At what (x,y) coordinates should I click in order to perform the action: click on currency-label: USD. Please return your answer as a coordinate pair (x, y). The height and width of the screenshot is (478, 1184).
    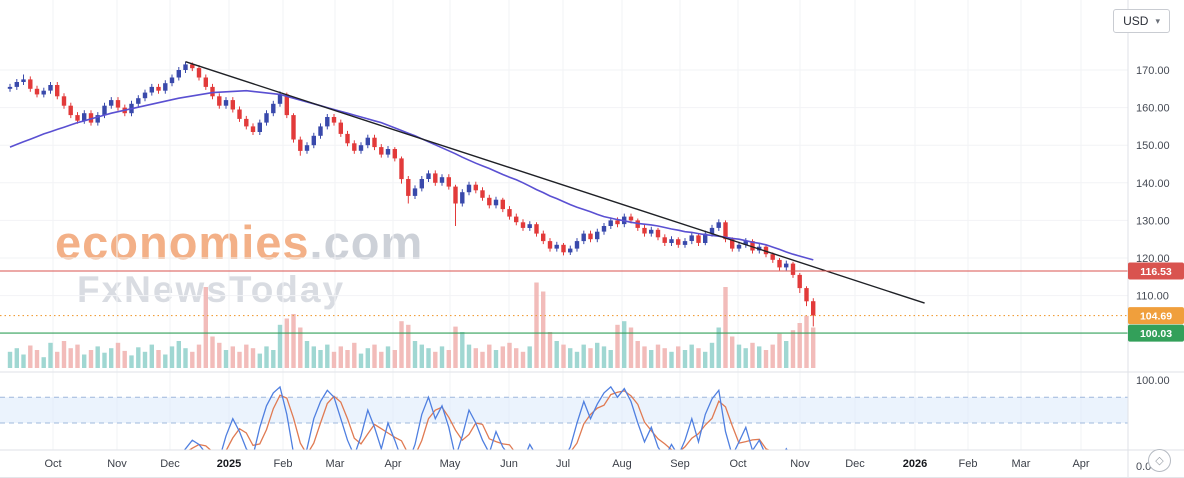
    Looking at the image, I should click on (1136, 21).